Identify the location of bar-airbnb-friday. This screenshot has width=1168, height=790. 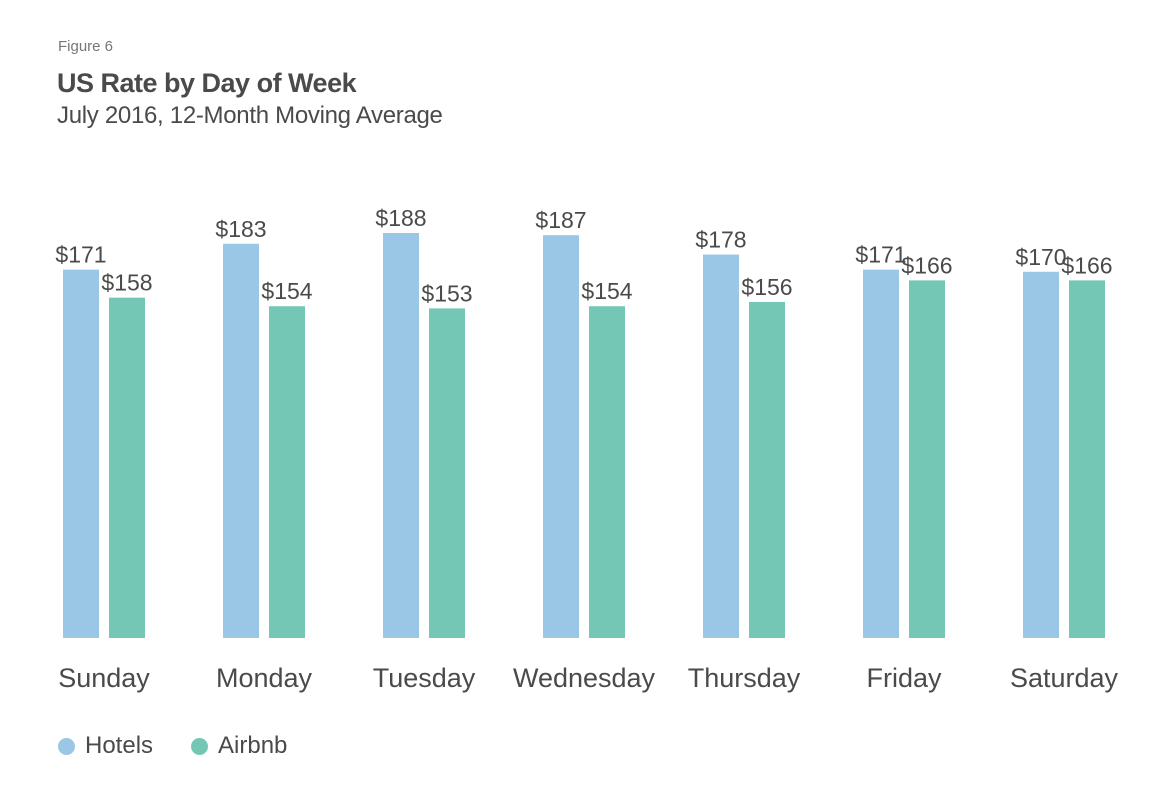
(927, 459).